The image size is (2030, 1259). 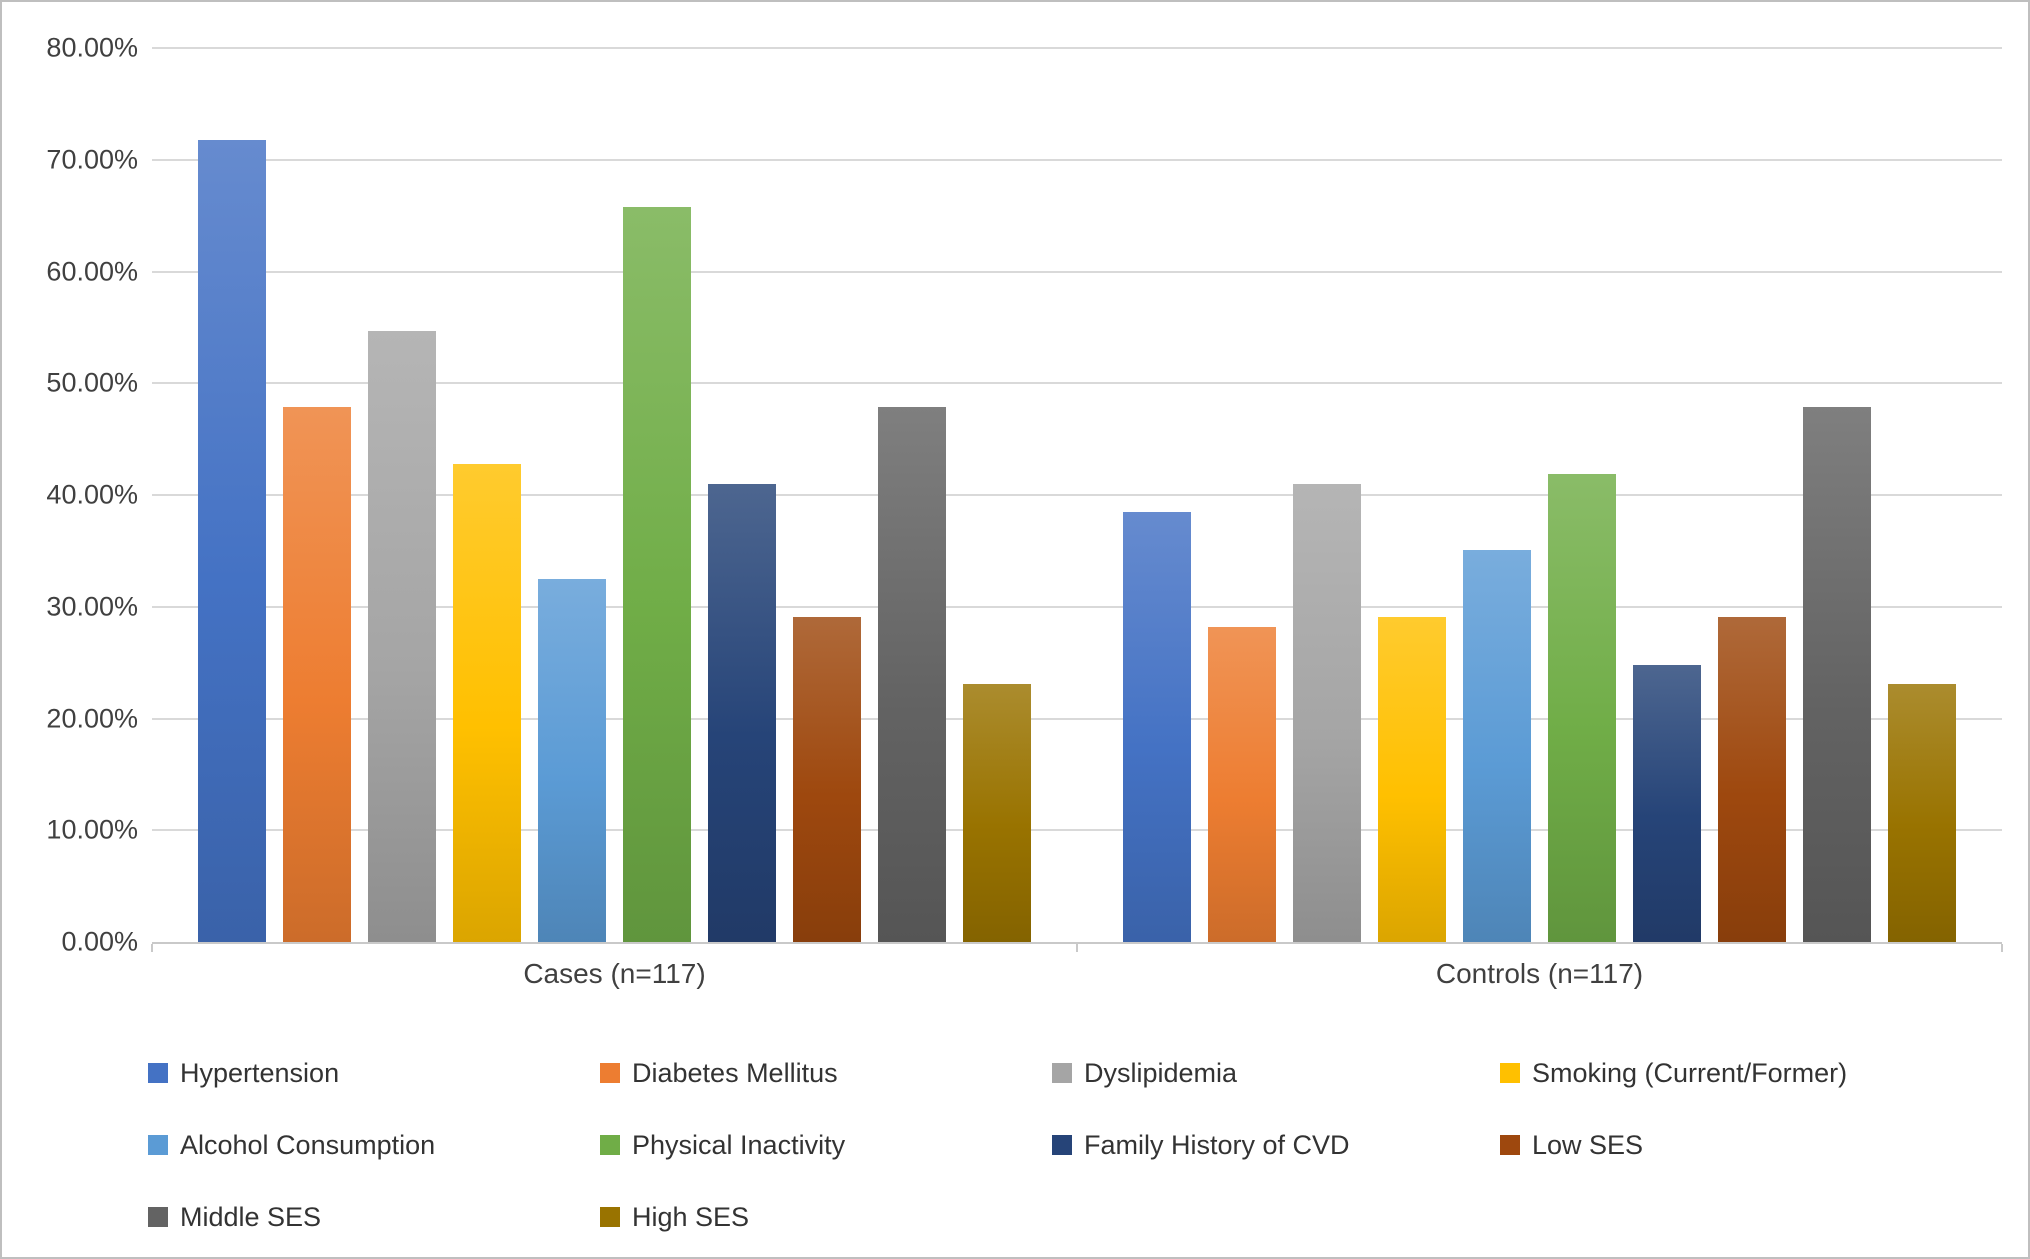 What do you see at coordinates (1217, 1144) in the screenshot?
I see `legend-label: Family History of CVD` at bounding box center [1217, 1144].